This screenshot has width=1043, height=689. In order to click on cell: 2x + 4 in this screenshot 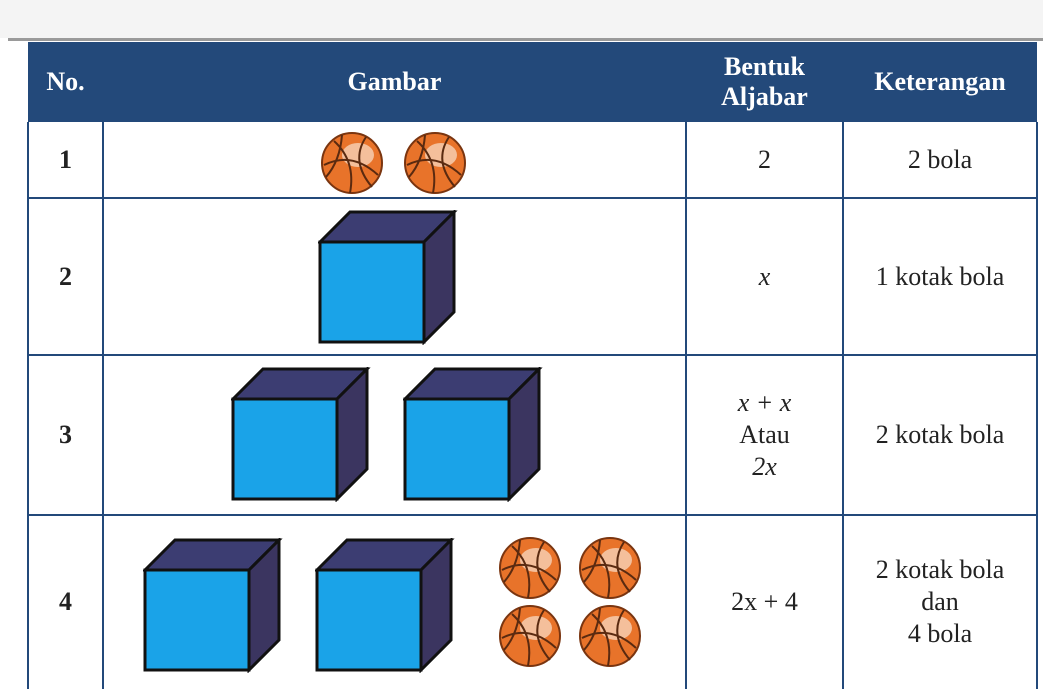, I will do `click(764, 602)`.